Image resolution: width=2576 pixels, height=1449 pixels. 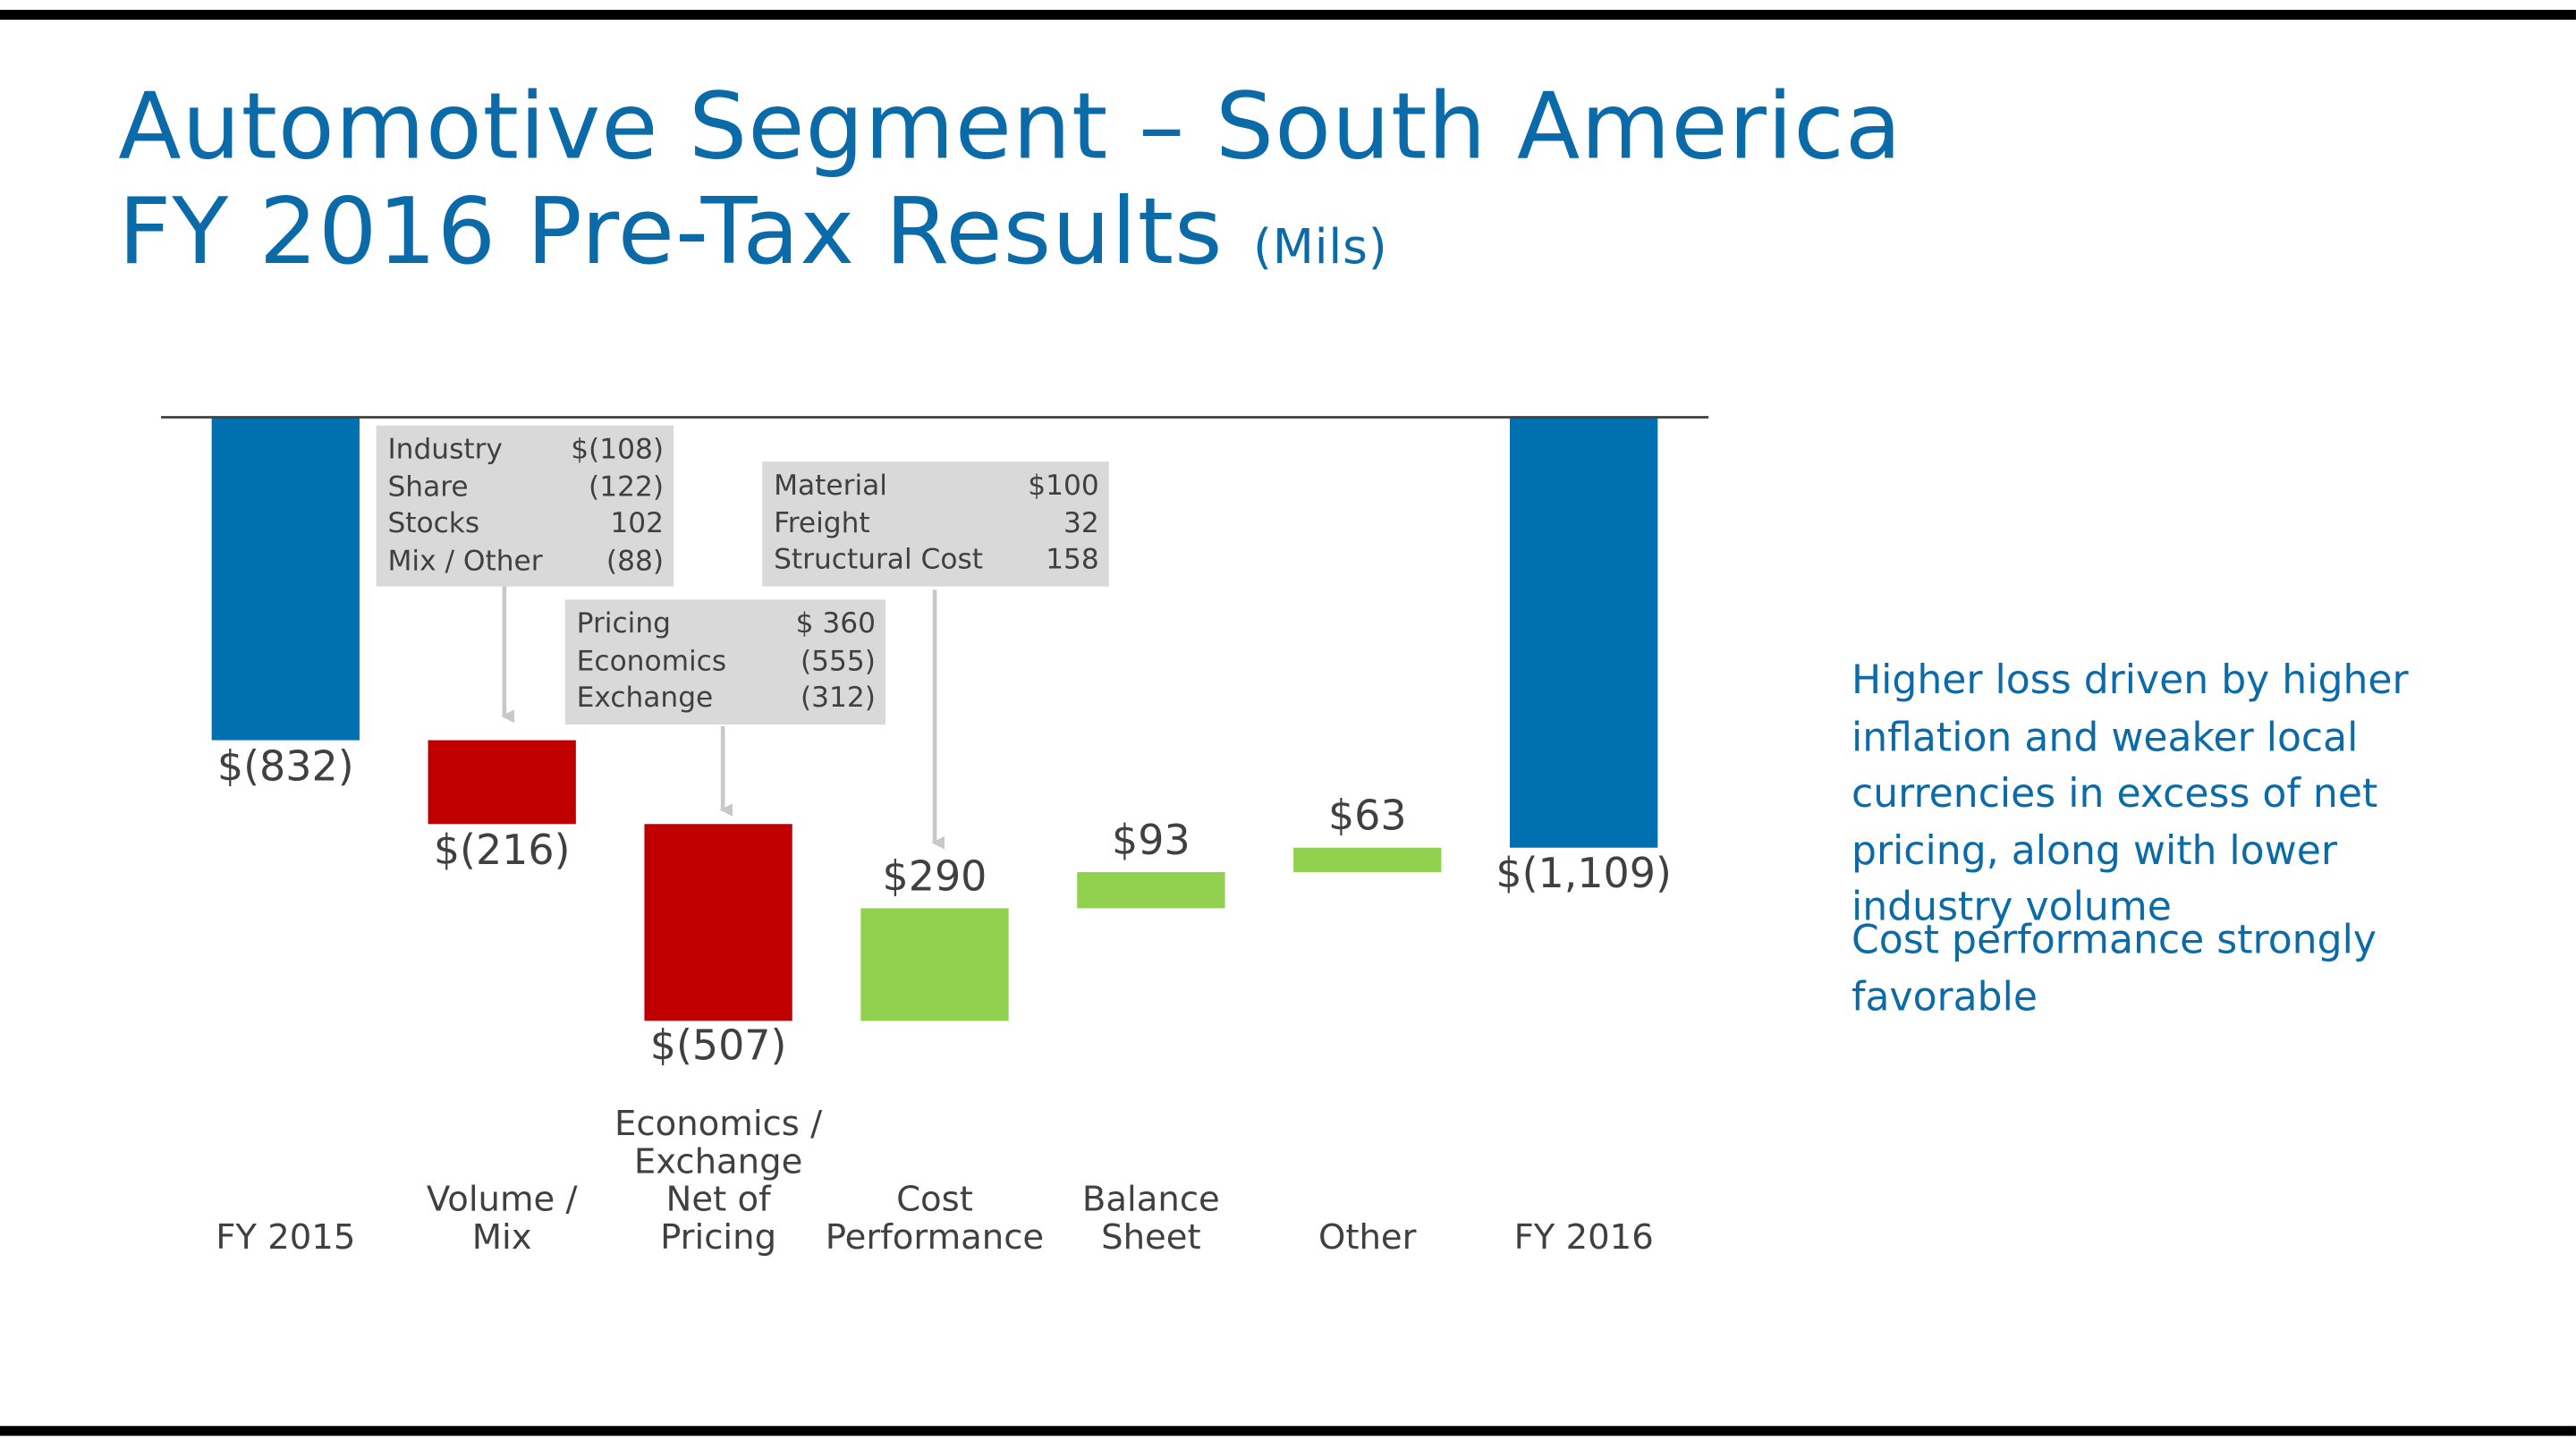 What do you see at coordinates (465, 561) in the screenshot?
I see `callout-label: Mix / Other` at bounding box center [465, 561].